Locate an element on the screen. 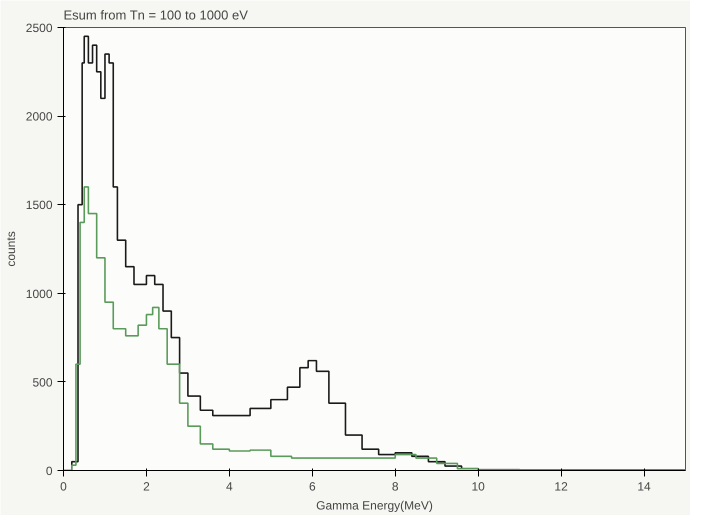 Image resolution: width=704 pixels, height=525 pixels. y-tick-label: 2000 is located at coordinates (39, 117).